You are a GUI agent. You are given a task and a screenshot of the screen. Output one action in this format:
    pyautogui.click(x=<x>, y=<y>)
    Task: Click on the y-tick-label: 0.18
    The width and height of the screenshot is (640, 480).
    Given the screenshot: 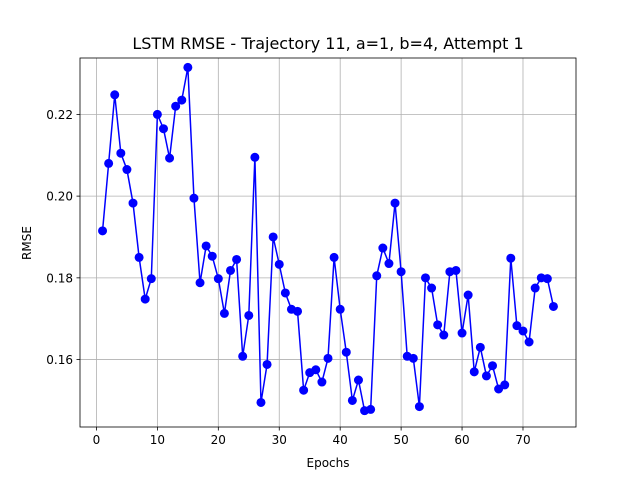 What is the action you would take?
    pyautogui.click(x=59, y=278)
    